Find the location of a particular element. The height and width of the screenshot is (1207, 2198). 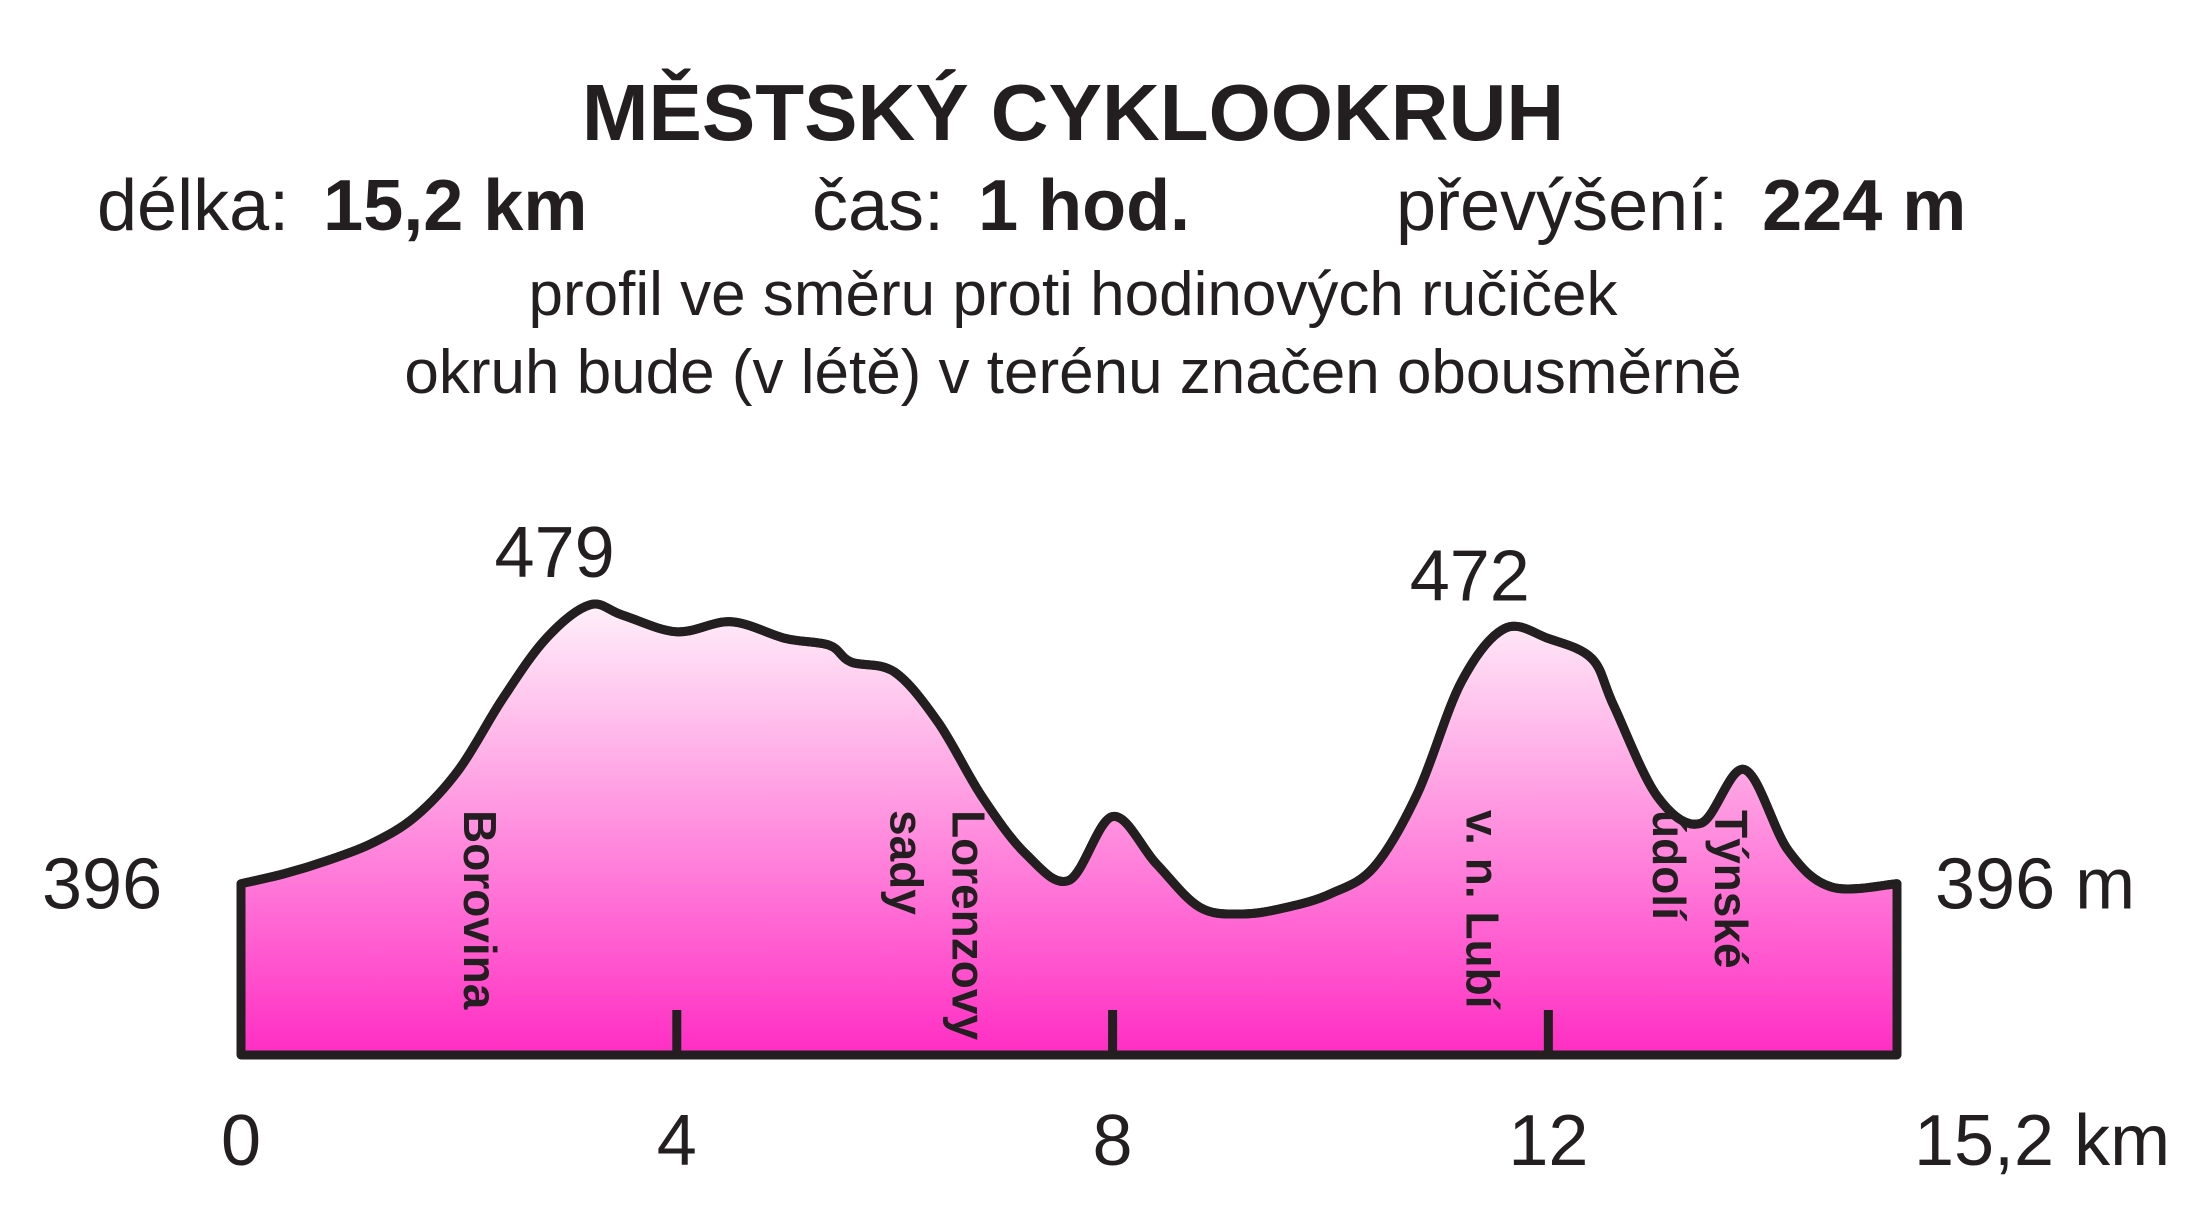

stats-line: délka: 15,2 km is located at coordinates (342, 206).